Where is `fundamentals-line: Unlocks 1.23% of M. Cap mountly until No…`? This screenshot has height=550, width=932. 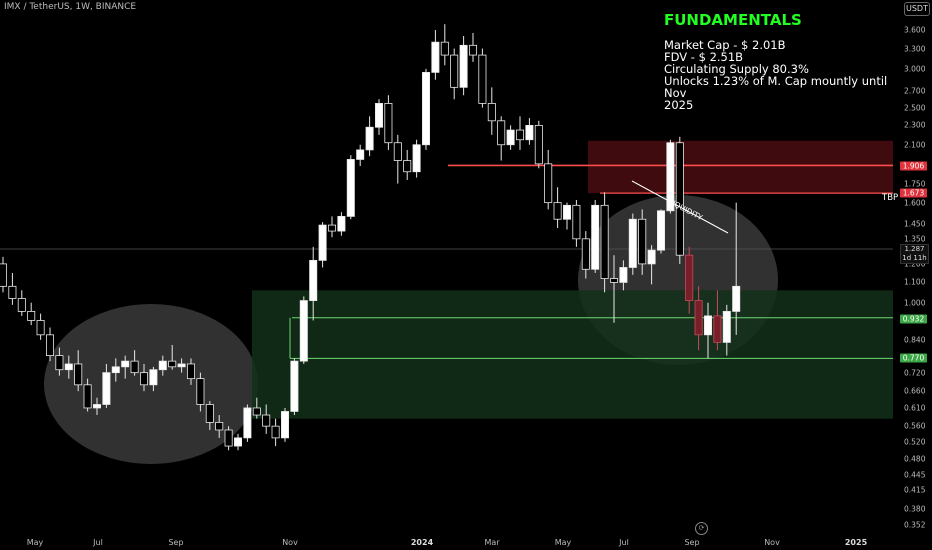
fundamentals-line: Unlocks 1.23% of M. Cap mountly until No… is located at coordinates (776, 87).